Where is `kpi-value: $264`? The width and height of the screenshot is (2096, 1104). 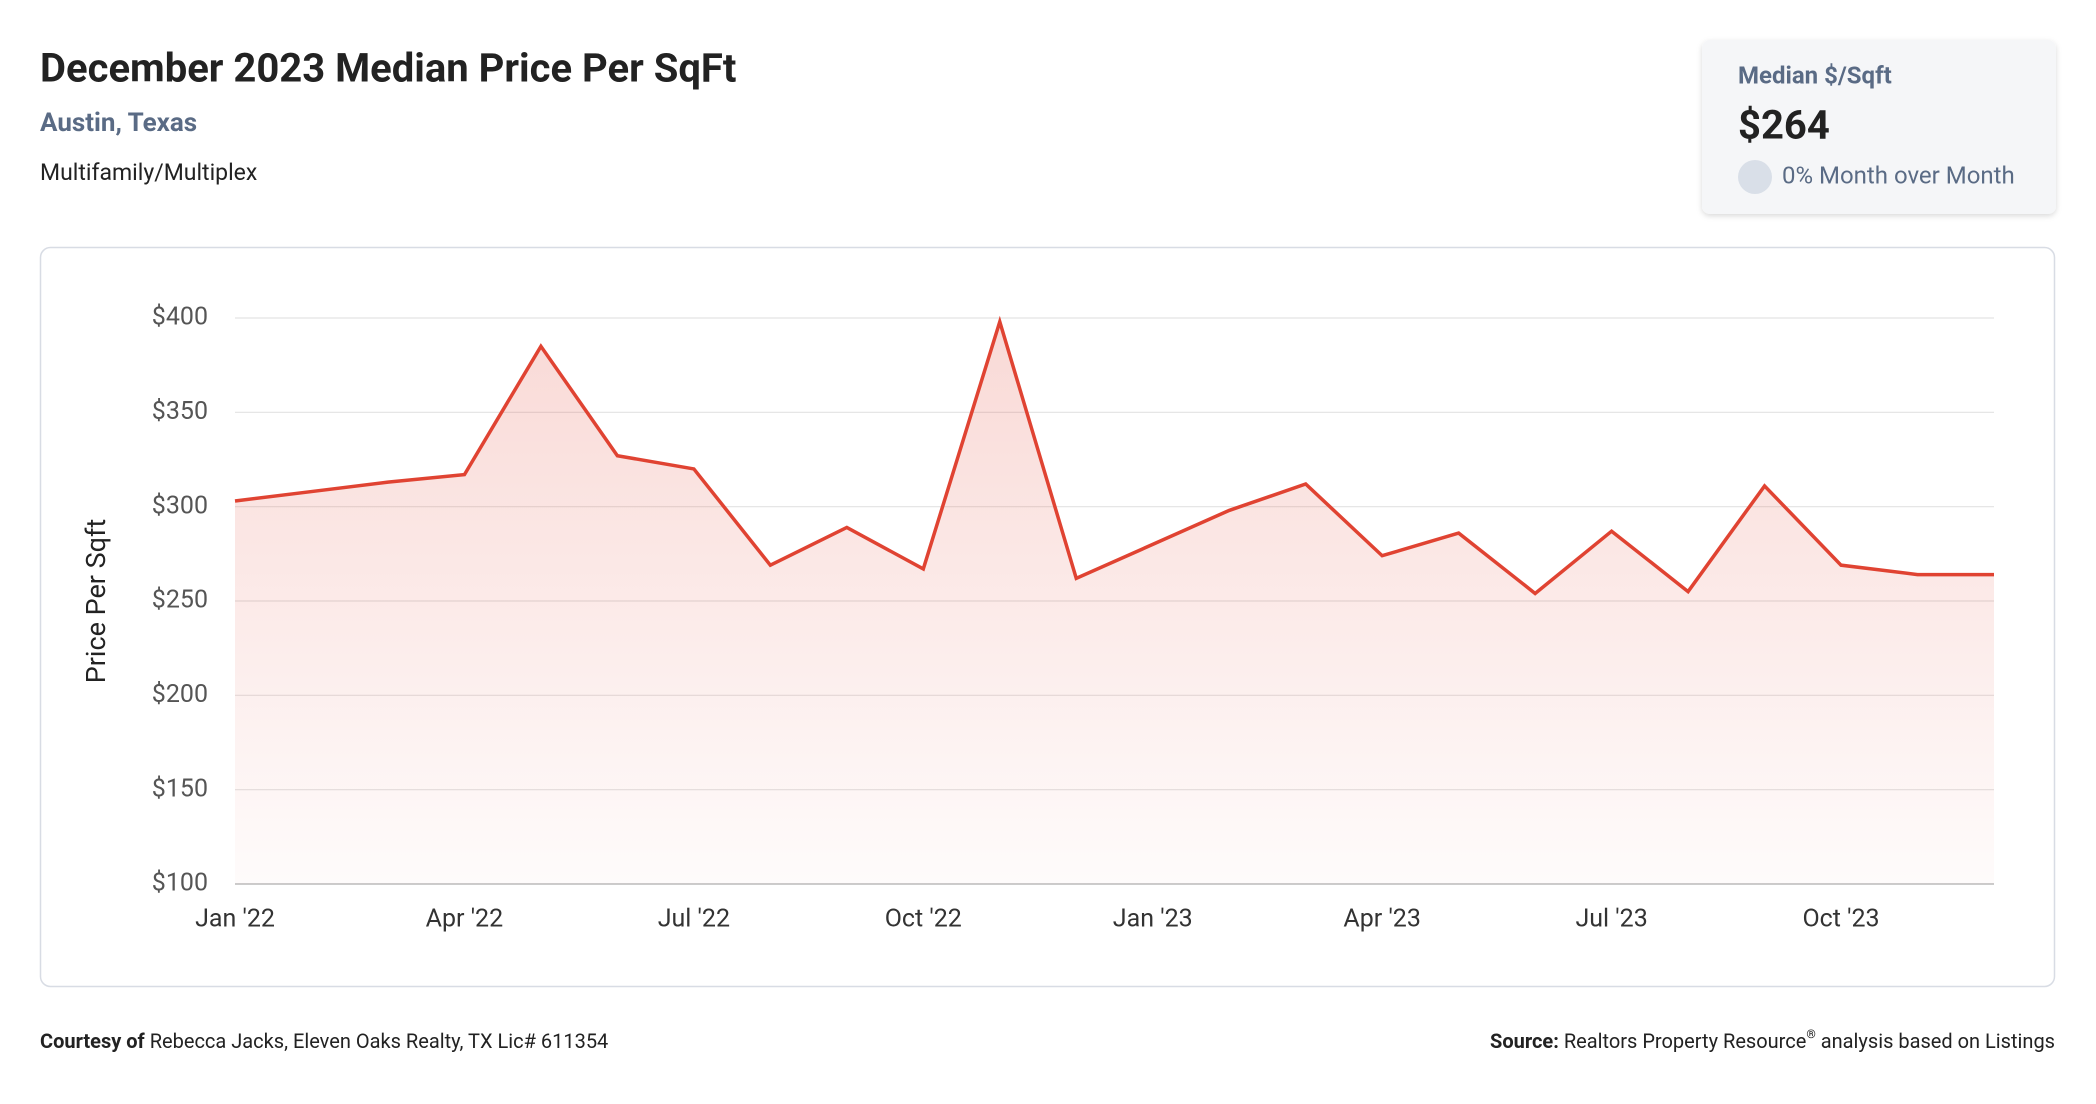 kpi-value: $264 is located at coordinates (1784, 125).